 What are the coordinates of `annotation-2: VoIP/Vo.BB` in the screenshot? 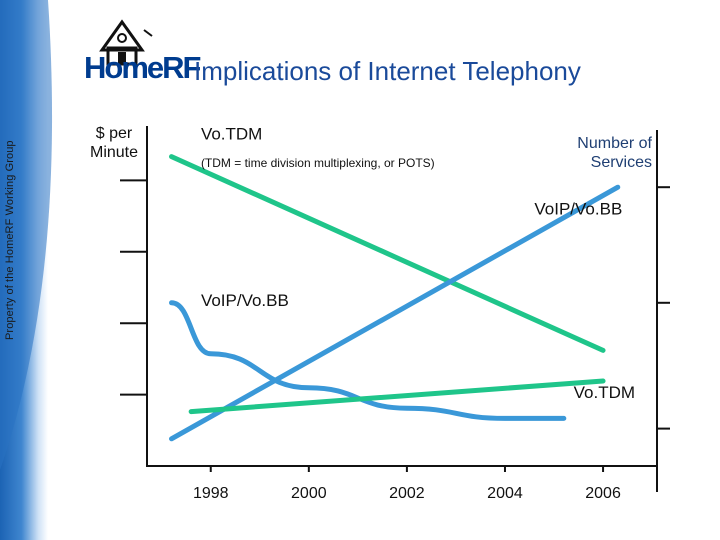 It's located at (578, 208).